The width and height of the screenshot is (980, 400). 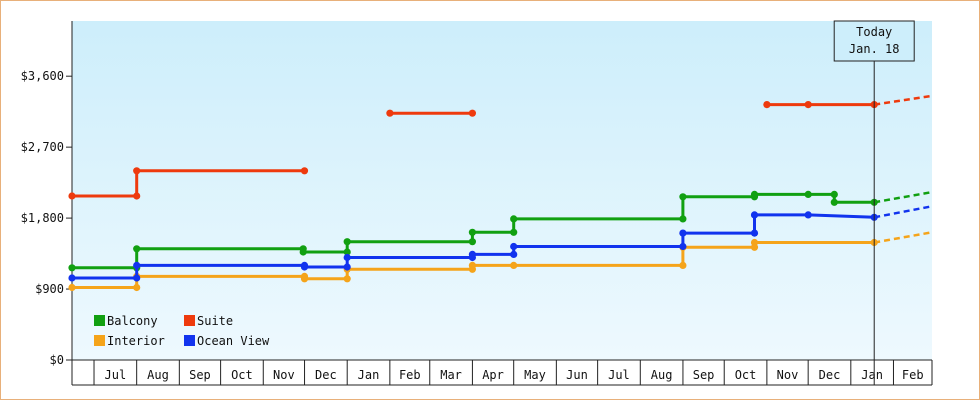 What do you see at coordinates (188, 183) in the screenshot?
I see `suite-line` at bounding box center [188, 183].